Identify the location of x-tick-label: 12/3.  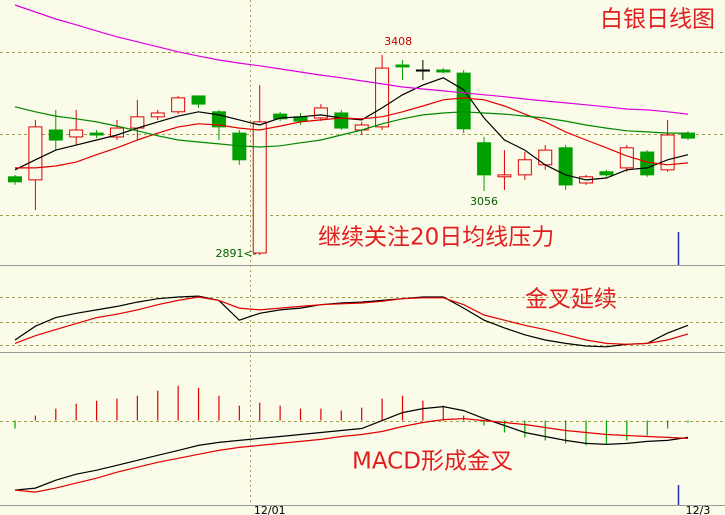
(698, 509).